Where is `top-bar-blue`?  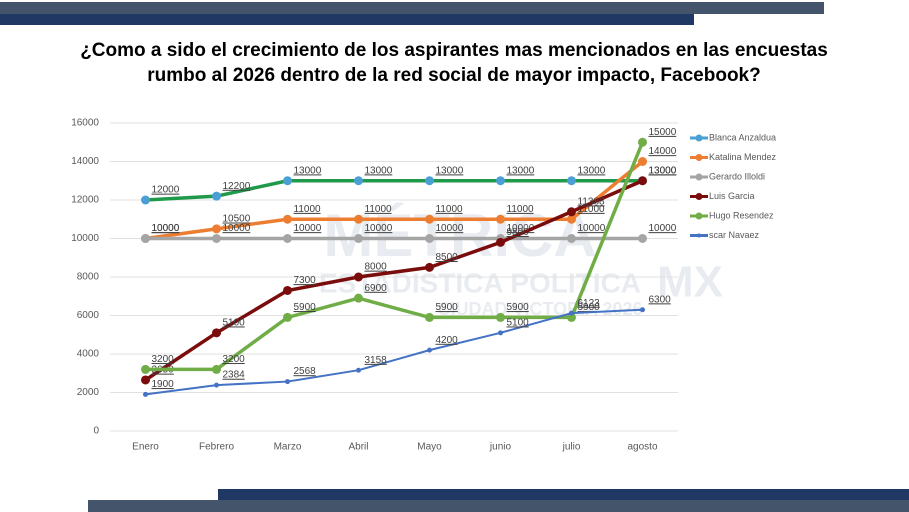
top-bar-blue is located at coordinates (347, 19).